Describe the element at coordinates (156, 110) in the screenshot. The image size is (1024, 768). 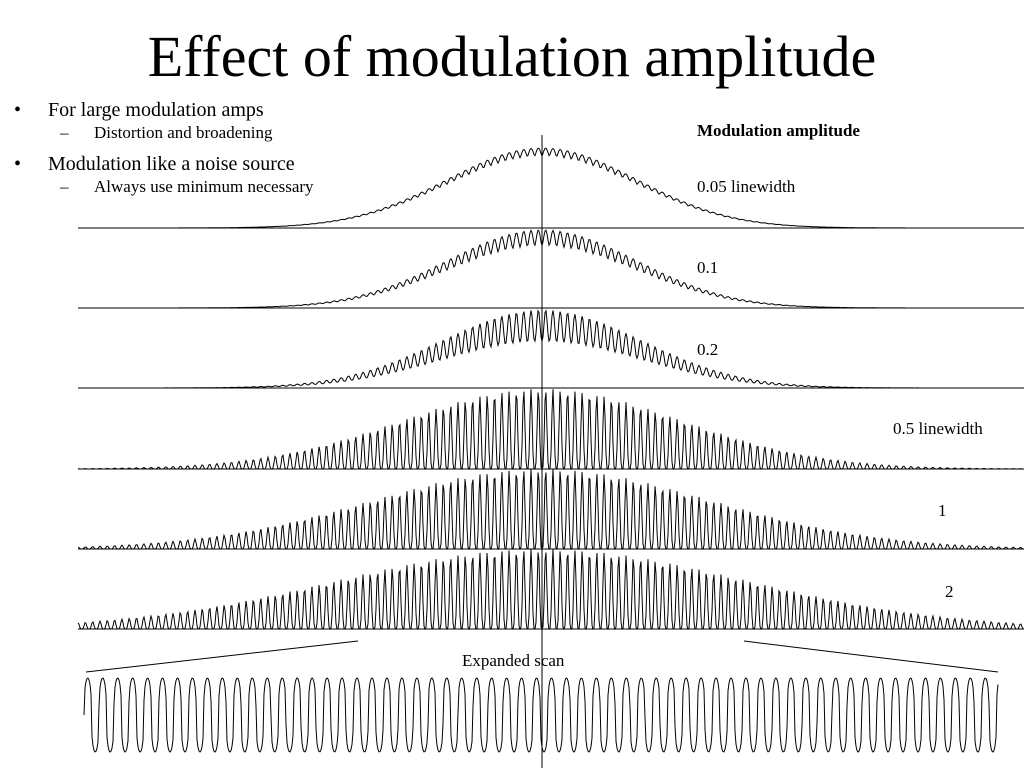
I see `bullet-text: For large modulation amps` at that location.